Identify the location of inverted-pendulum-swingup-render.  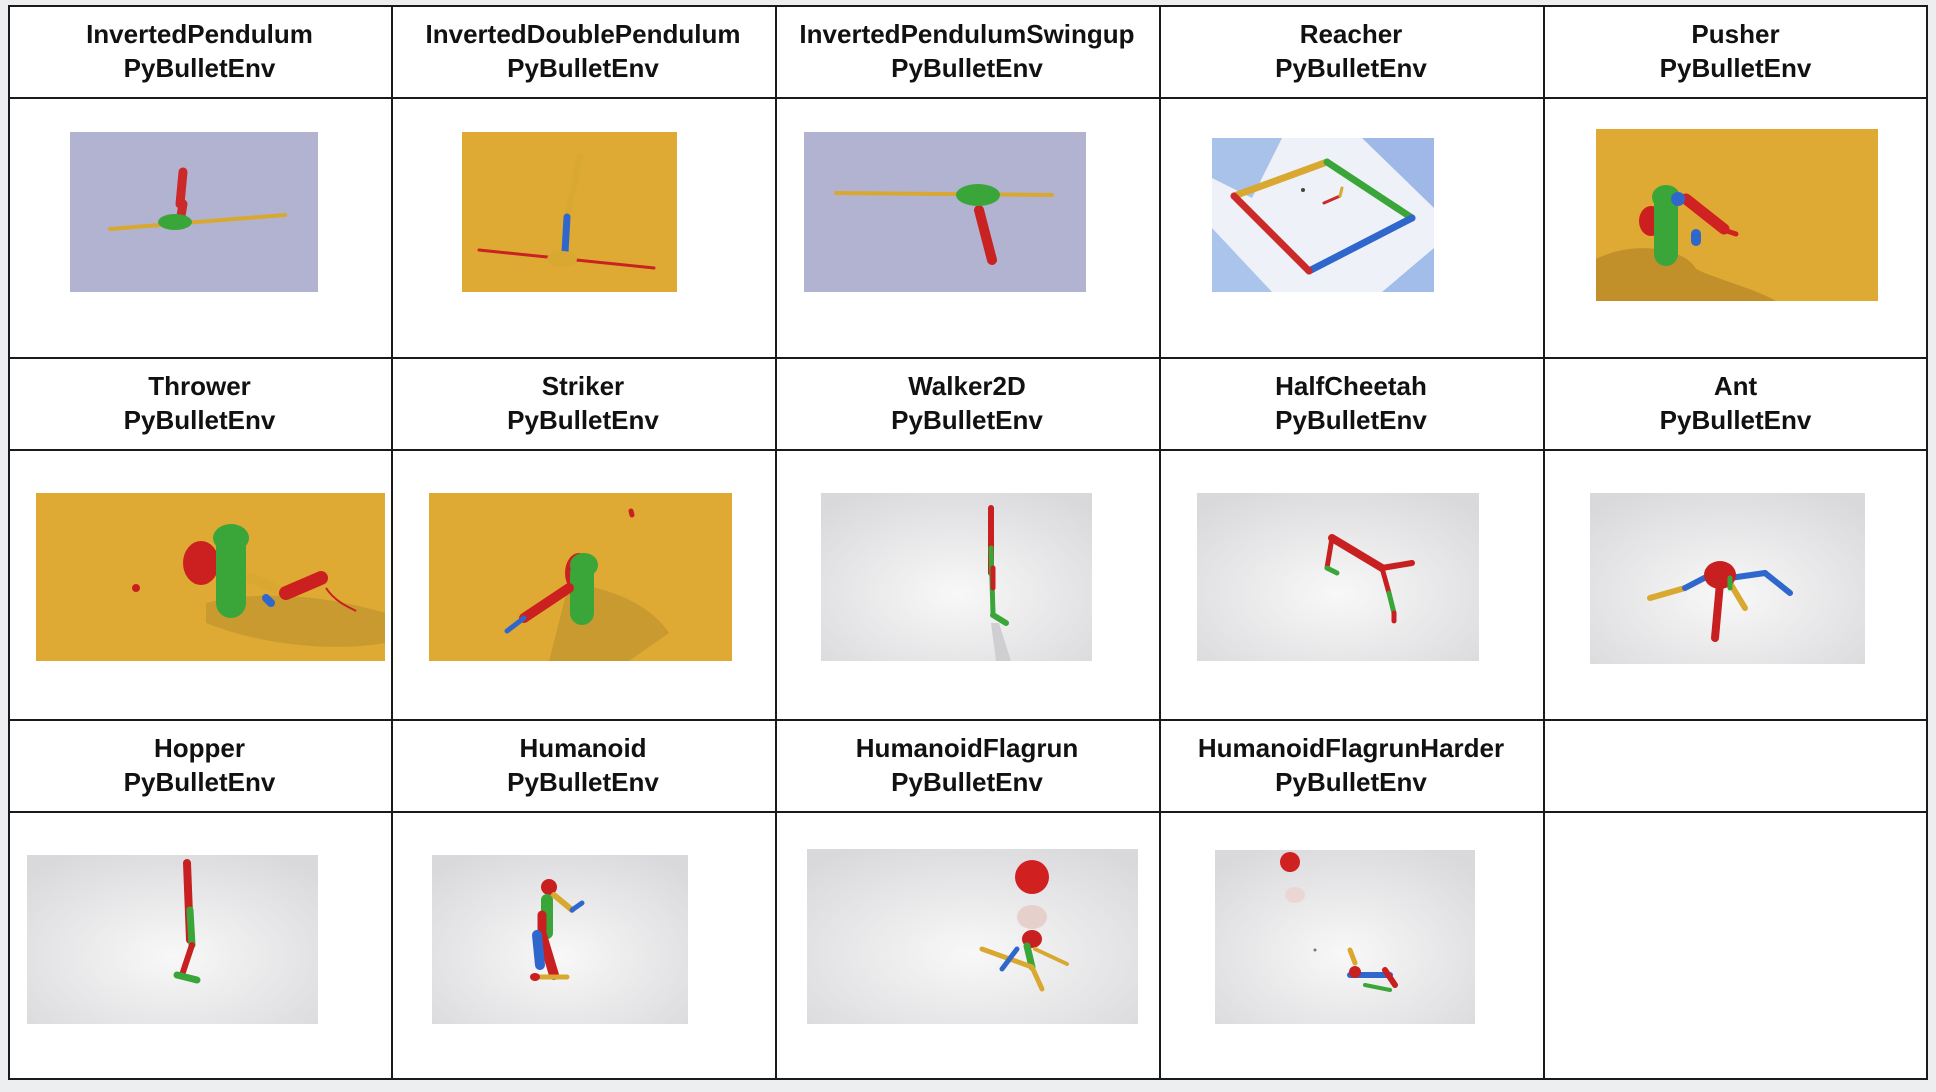
(945, 212).